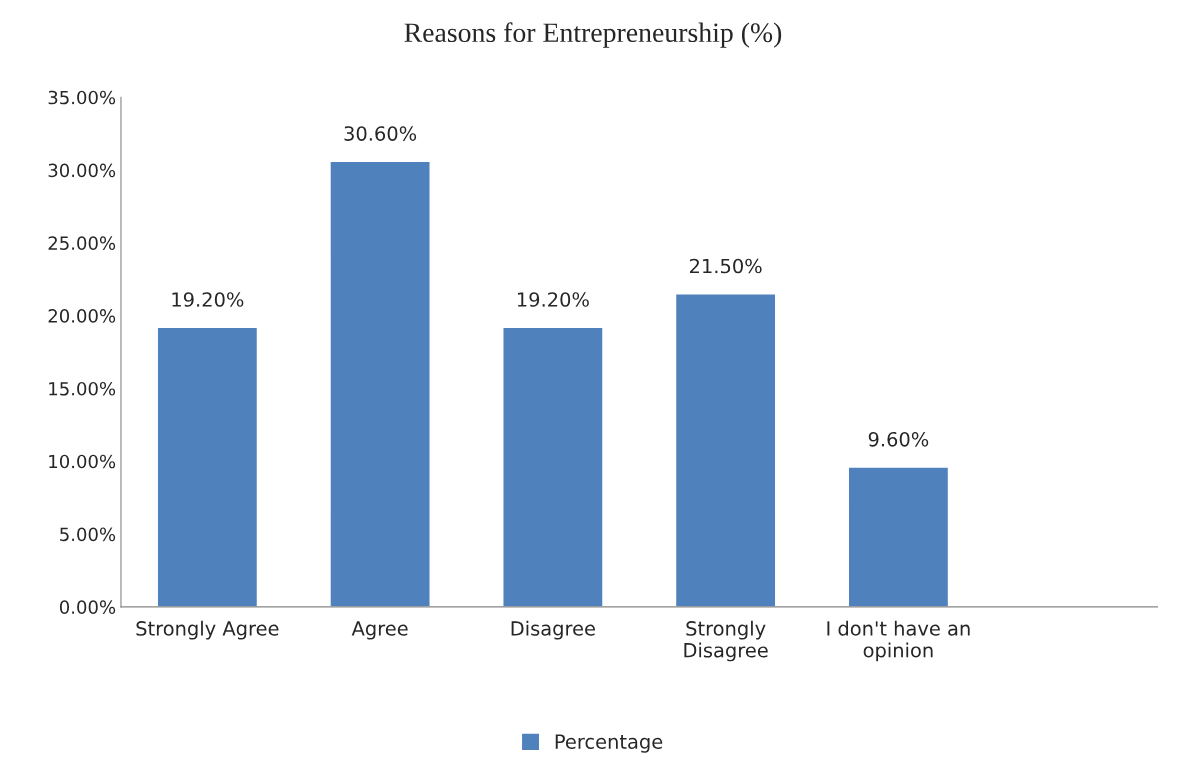 The width and height of the screenshot is (1186, 778). I want to click on x-tick-label: I don't have an opinion, so click(898, 641).